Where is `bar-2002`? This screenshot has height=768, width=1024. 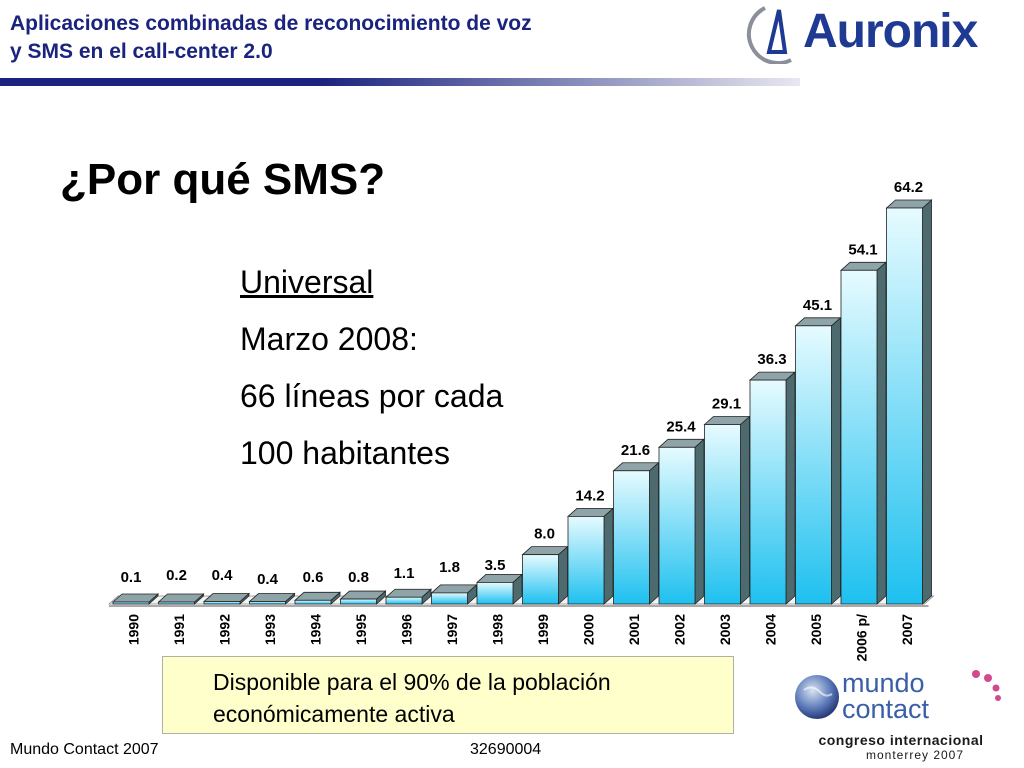 bar-2002 is located at coordinates (681, 521).